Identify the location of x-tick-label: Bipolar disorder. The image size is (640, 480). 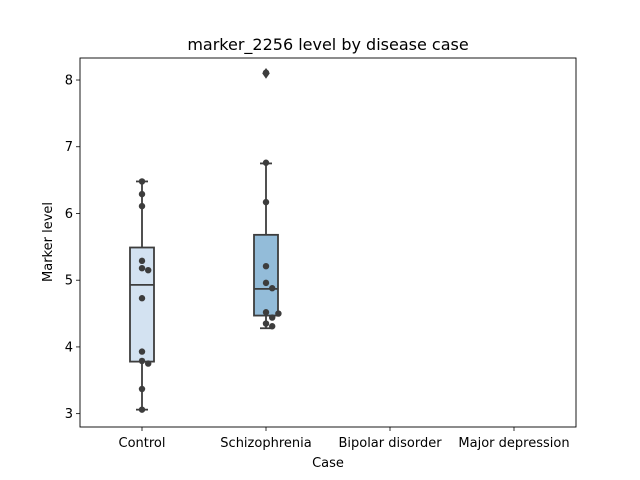
(390, 443).